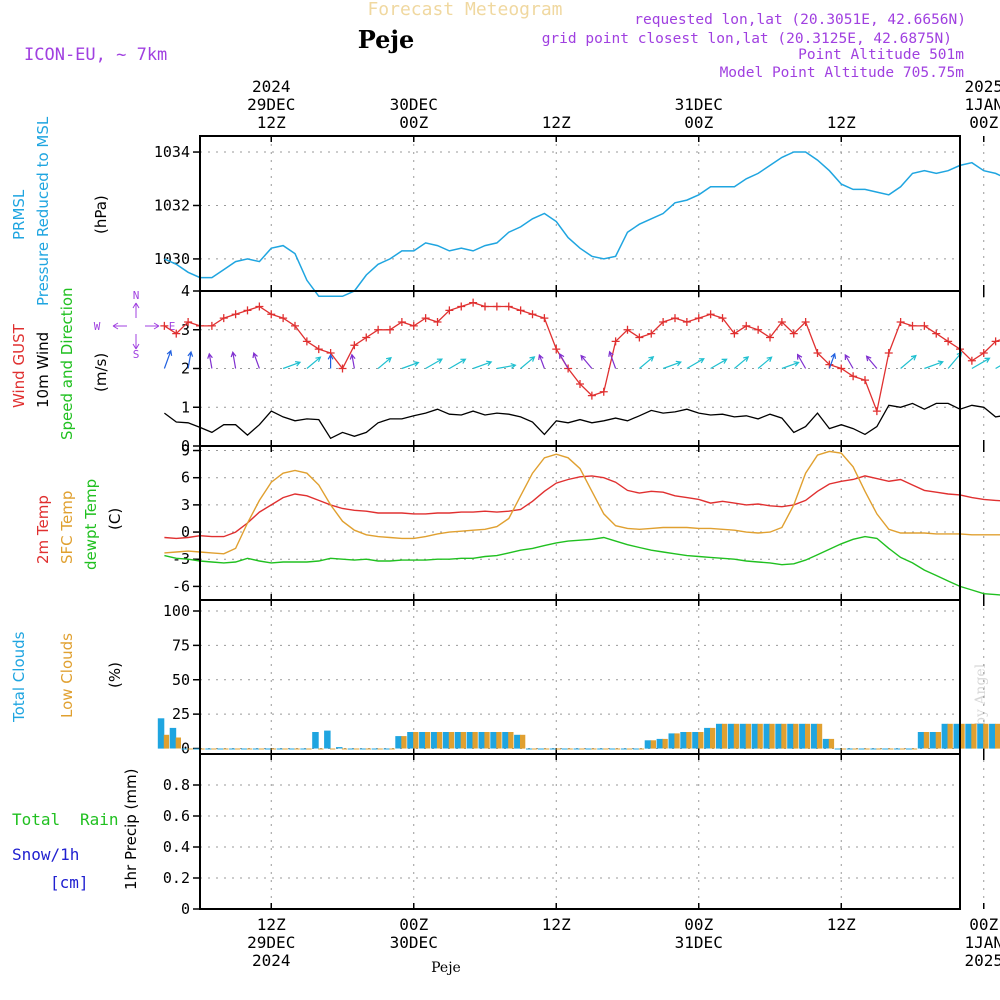 This screenshot has height=1000, width=1000. I want to click on snow-label: Snow/1h, so click(45, 854).